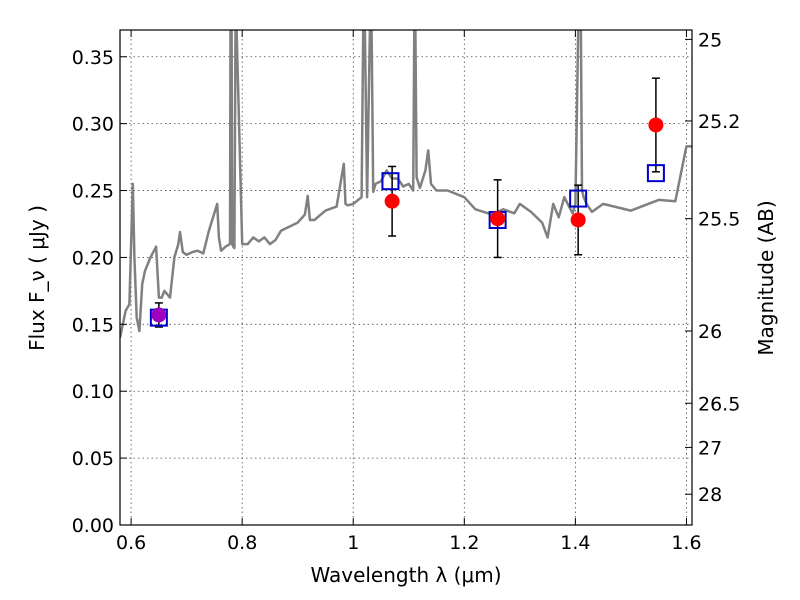  Describe the element at coordinates (710, 332) in the screenshot. I see `right-tick-label: 26` at that location.